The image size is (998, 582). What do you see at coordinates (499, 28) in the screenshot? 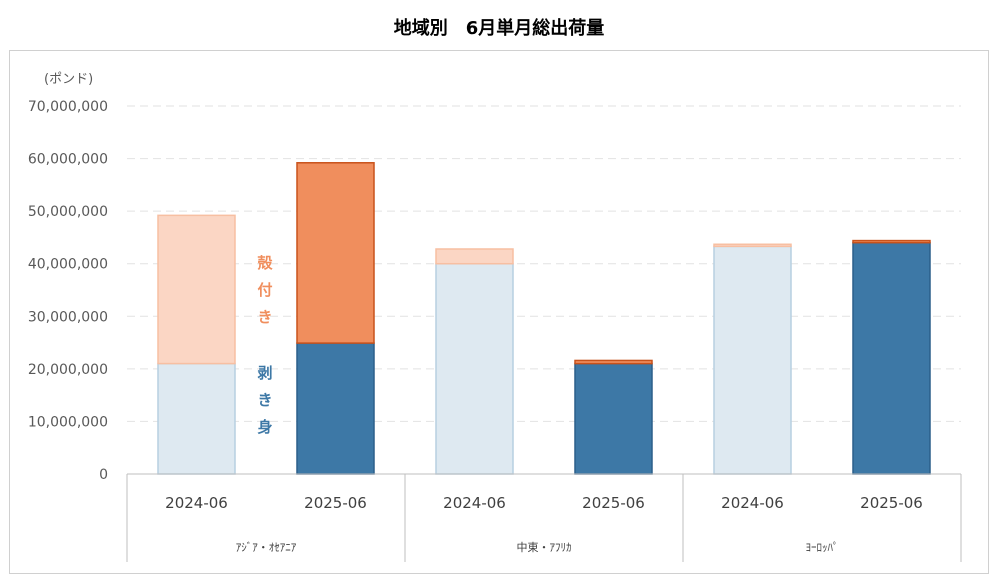
I see `chart-title: 地域別 6月単月総出荷量` at bounding box center [499, 28].